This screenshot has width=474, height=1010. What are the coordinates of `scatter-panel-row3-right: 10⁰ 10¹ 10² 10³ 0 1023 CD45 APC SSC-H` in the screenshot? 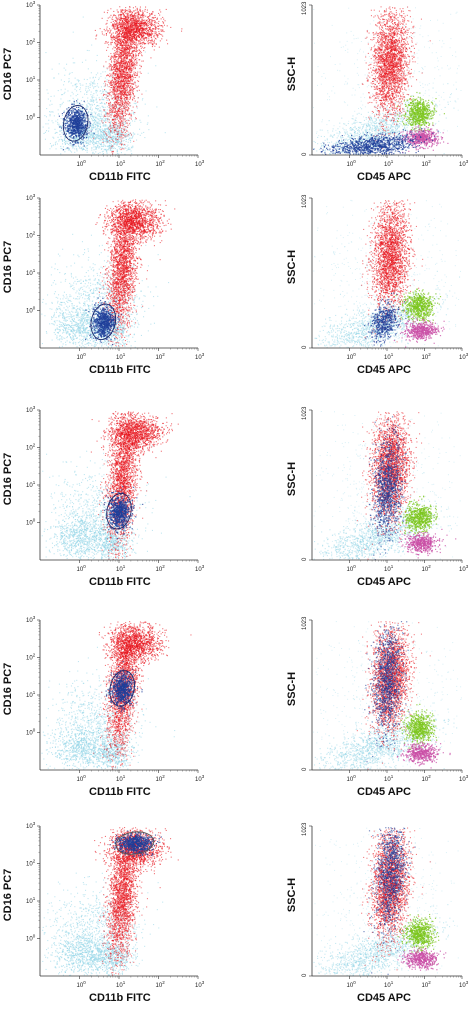 It's located at (377, 498).